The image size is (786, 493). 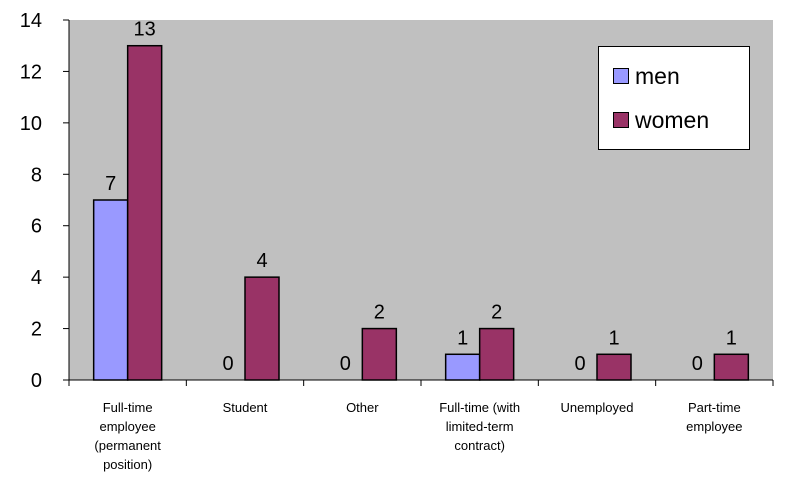 I want to click on x-category-label-line: limited-term, so click(x=479, y=426).